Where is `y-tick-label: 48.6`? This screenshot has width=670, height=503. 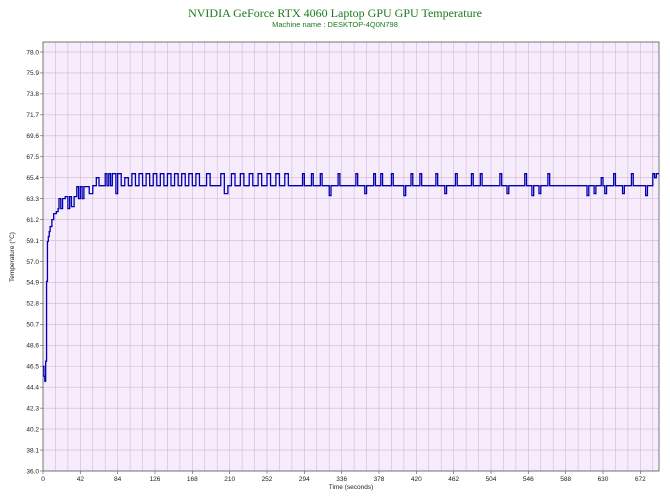
y-tick-label: 48.6 is located at coordinates (32, 346).